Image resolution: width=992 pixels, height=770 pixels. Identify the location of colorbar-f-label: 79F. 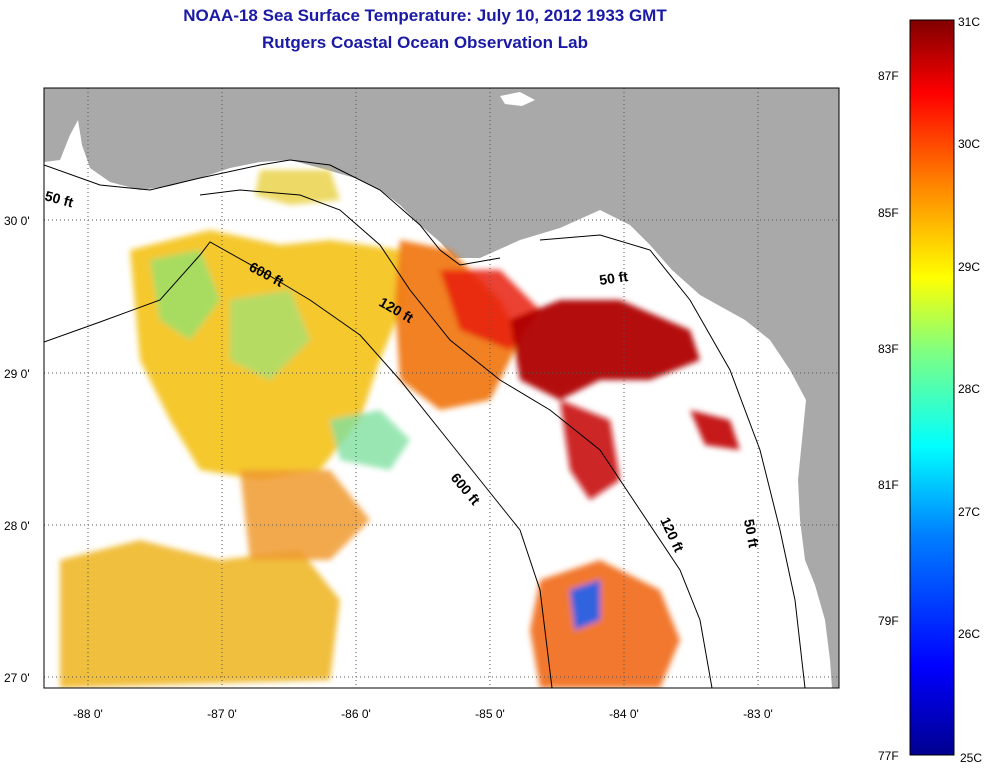
(888, 621).